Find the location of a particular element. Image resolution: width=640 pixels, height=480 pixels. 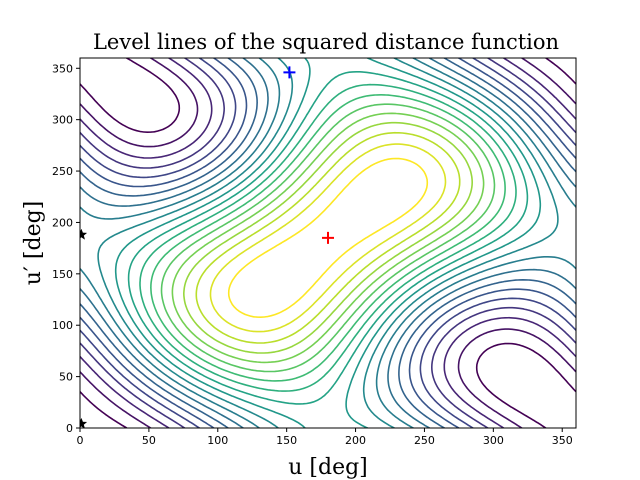

x-tick-label: 50 is located at coordinates (149, 440).